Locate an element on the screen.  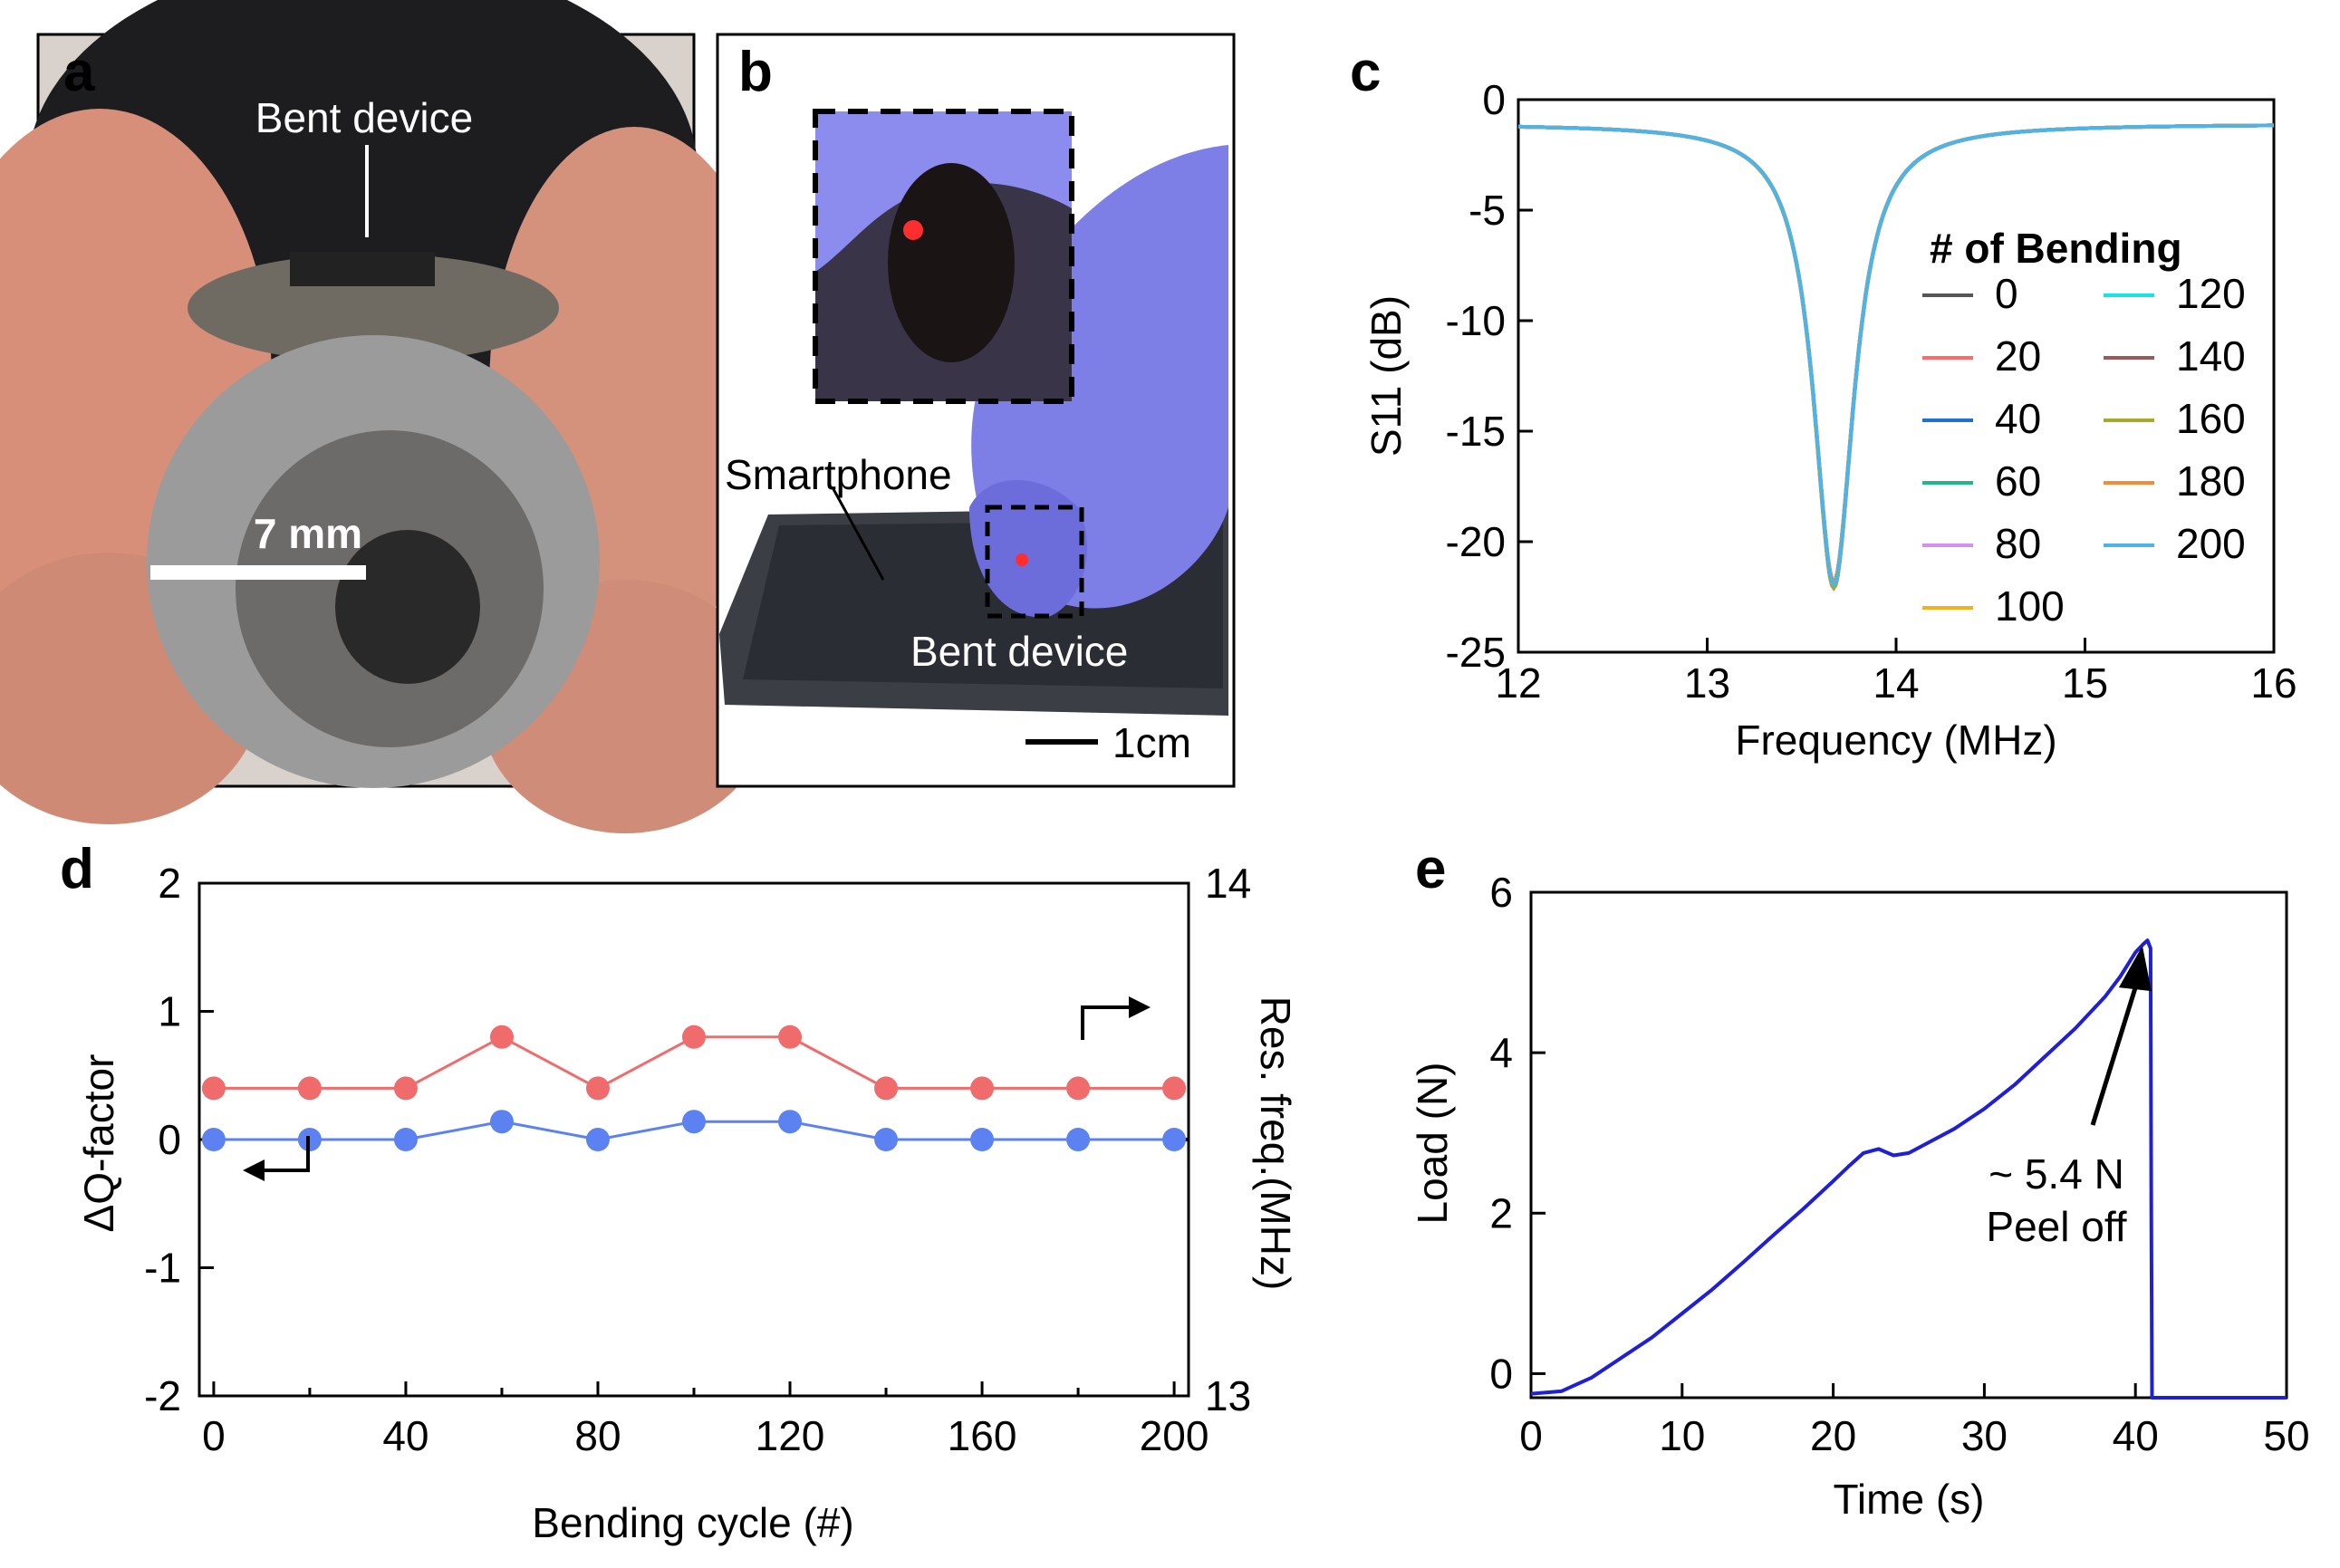
right-axis-arrow is located at coordinates (1106, 1022).